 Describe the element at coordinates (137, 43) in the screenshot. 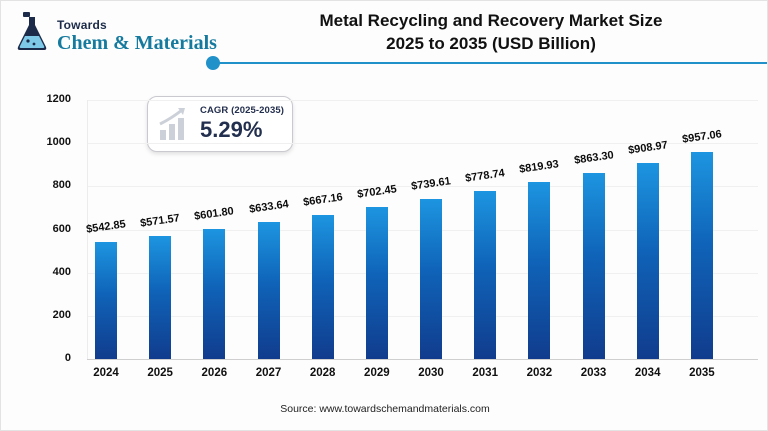

I see `logo-text-chem-materials: Chem & Materials` at that location.